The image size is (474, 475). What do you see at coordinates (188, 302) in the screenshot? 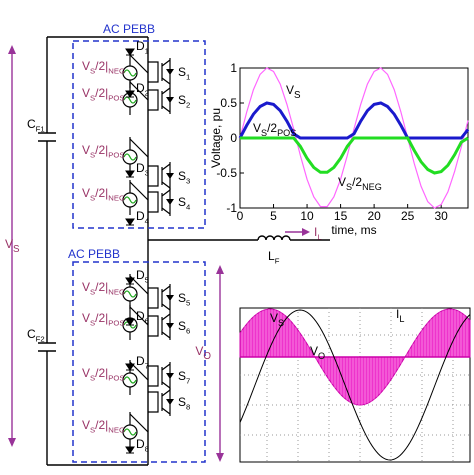
I see `switch-label-part: 5` at bounding box center [188, 302].